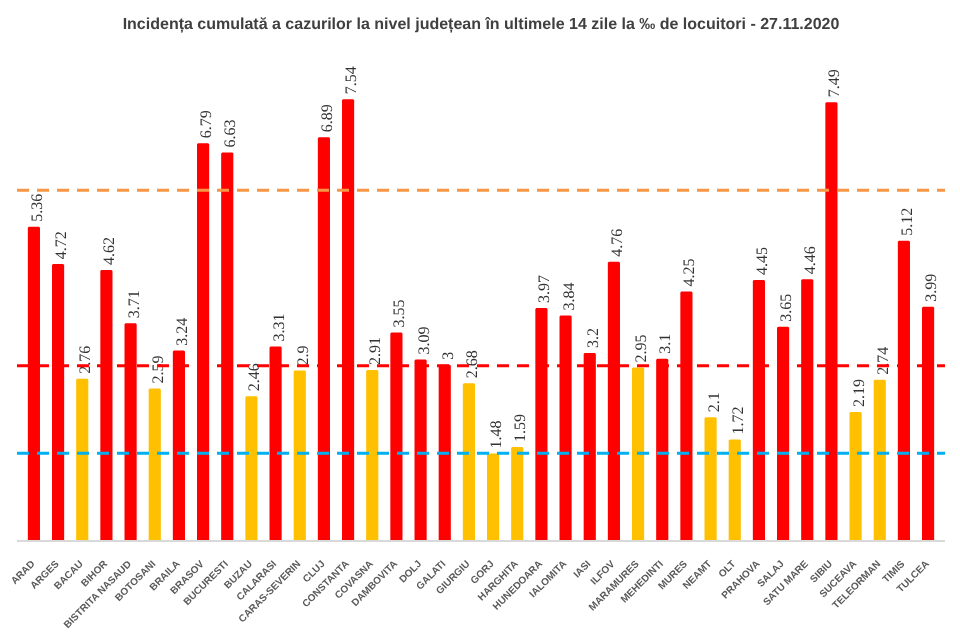 The height and width of the screenshot is (640, 960). What do you see at coordinates (616, 242) in the screenshot?
I see `data-label: 4.76` at bounding box center [616, 242].